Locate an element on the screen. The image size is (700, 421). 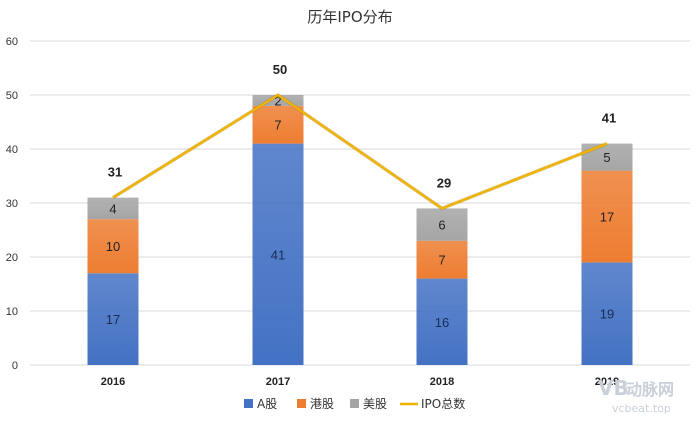
y-tick-label: 40 is located at coordinates (12, 150).